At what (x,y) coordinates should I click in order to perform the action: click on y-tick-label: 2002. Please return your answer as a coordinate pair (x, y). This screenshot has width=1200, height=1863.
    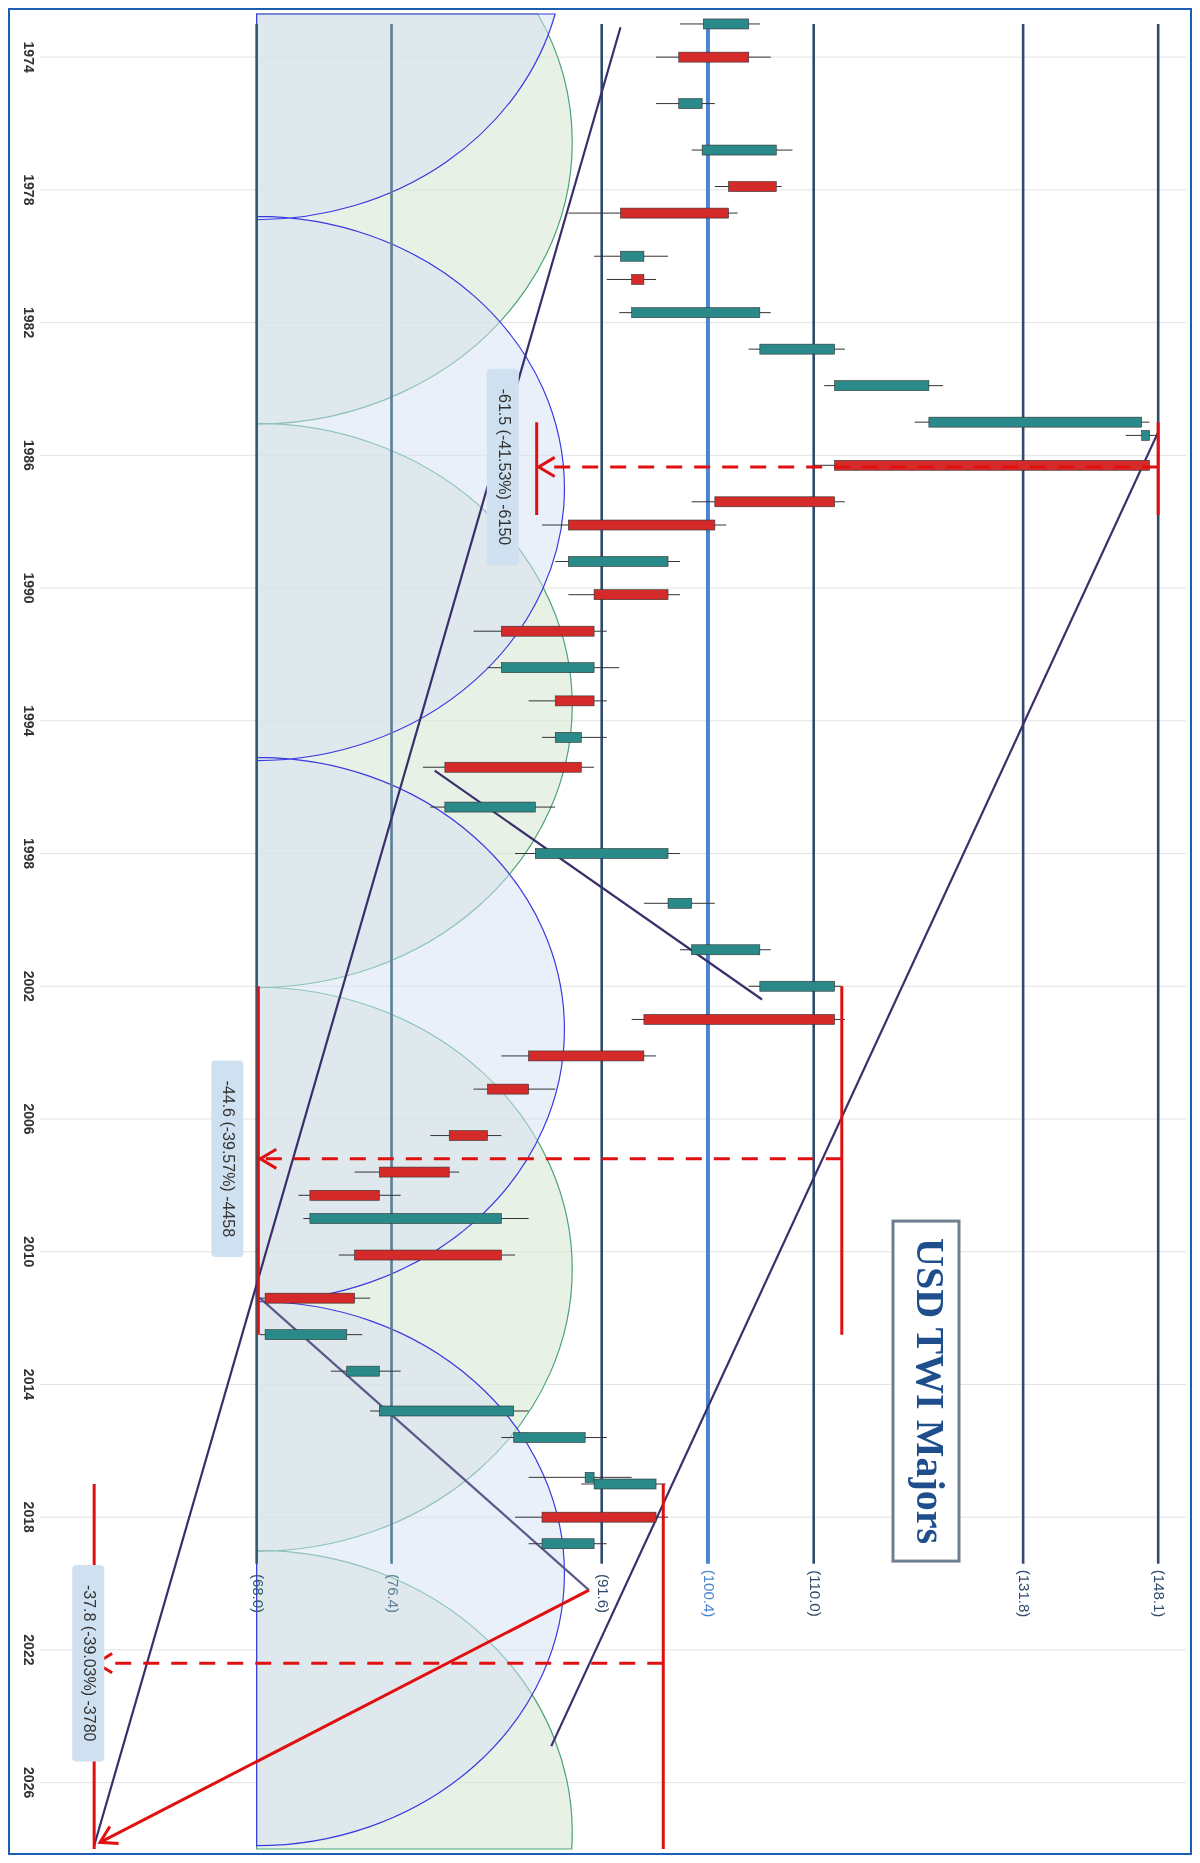
    Looking at the image, I should click on (29, 986).